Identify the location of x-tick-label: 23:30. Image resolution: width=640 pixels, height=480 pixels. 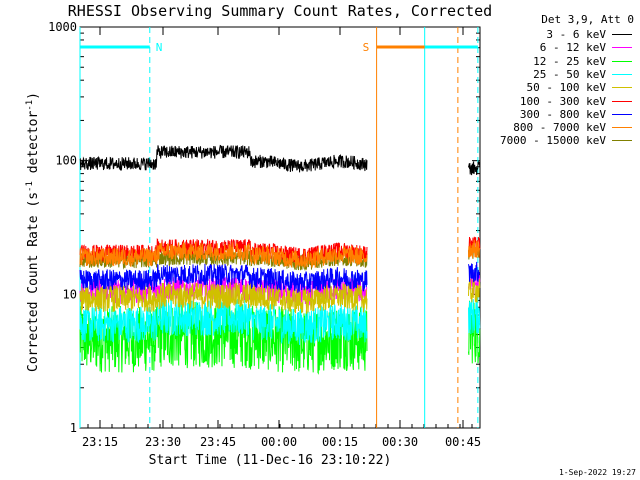
(163, 442).